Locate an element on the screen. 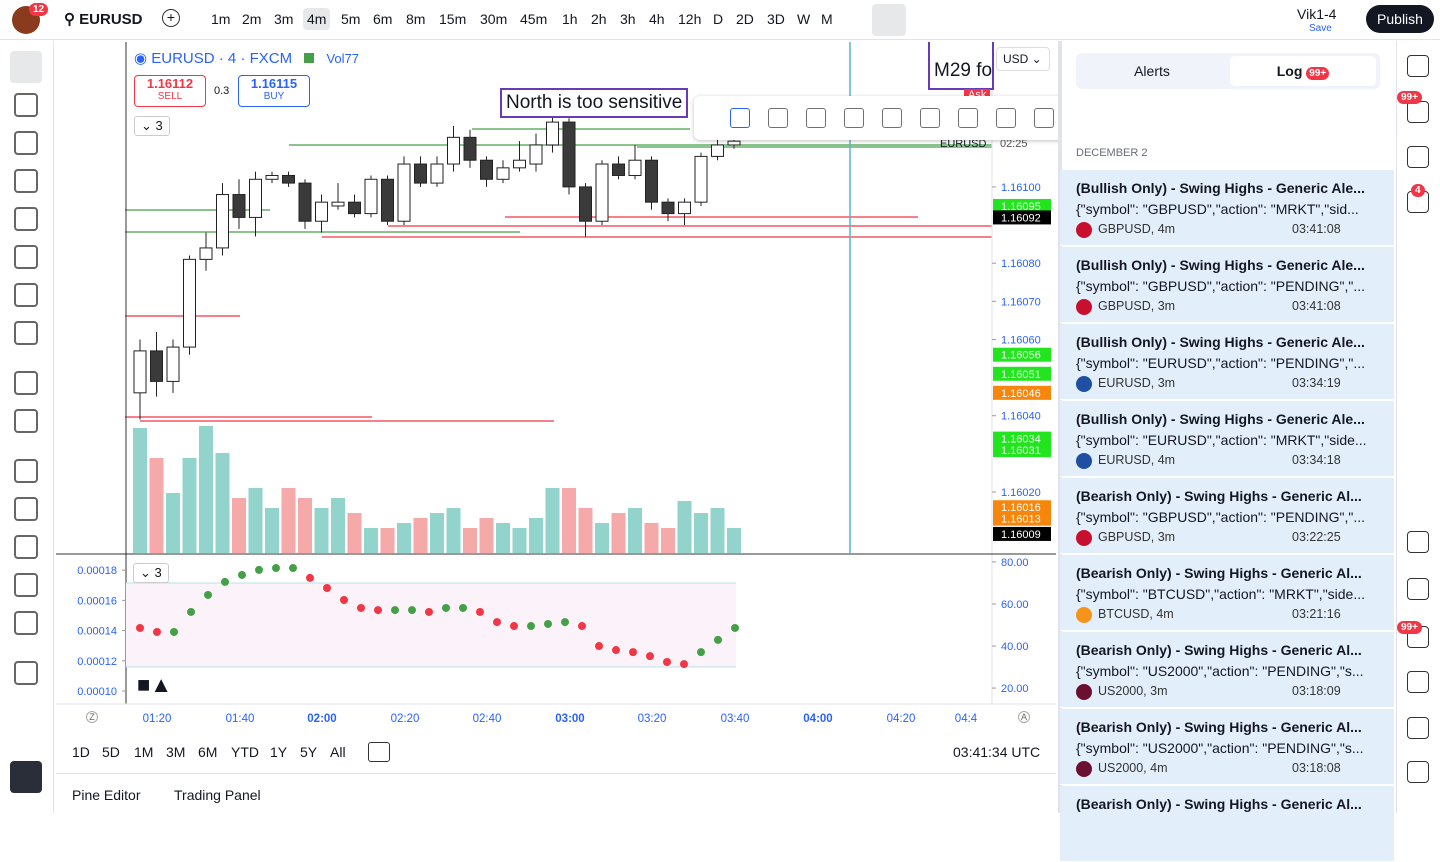 This screenshot has width=1440, height=862. save-label: Save is located at coordinates (1320, 28).